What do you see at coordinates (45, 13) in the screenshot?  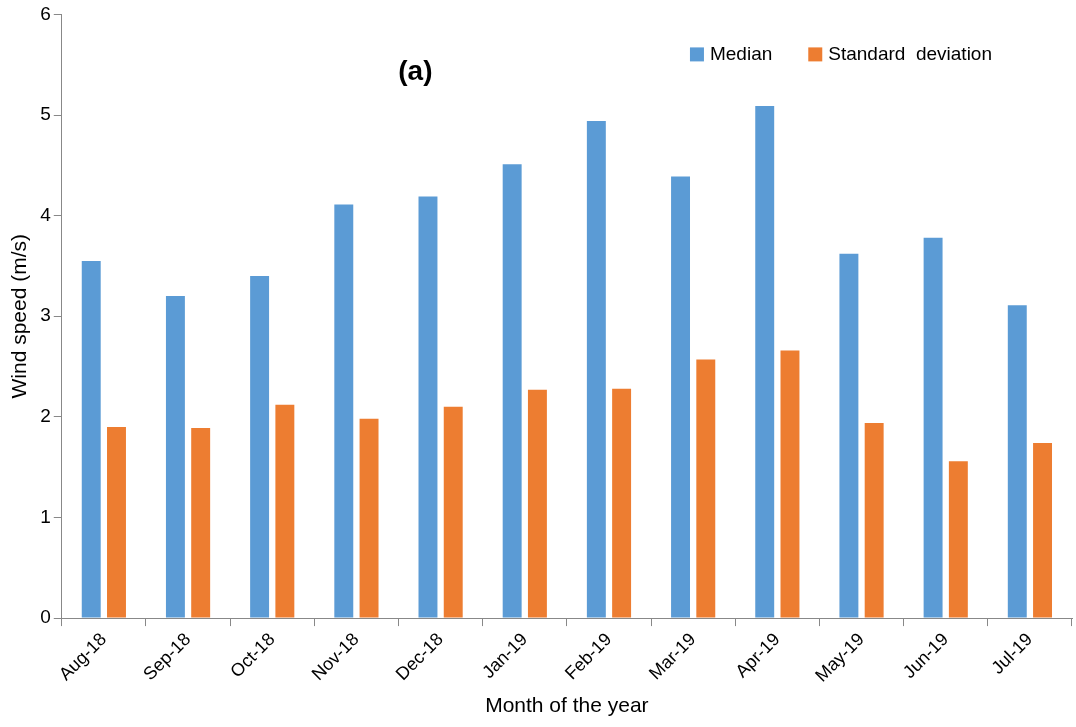 I see `y-tick-label: 6` at bounding box center [45, 13].